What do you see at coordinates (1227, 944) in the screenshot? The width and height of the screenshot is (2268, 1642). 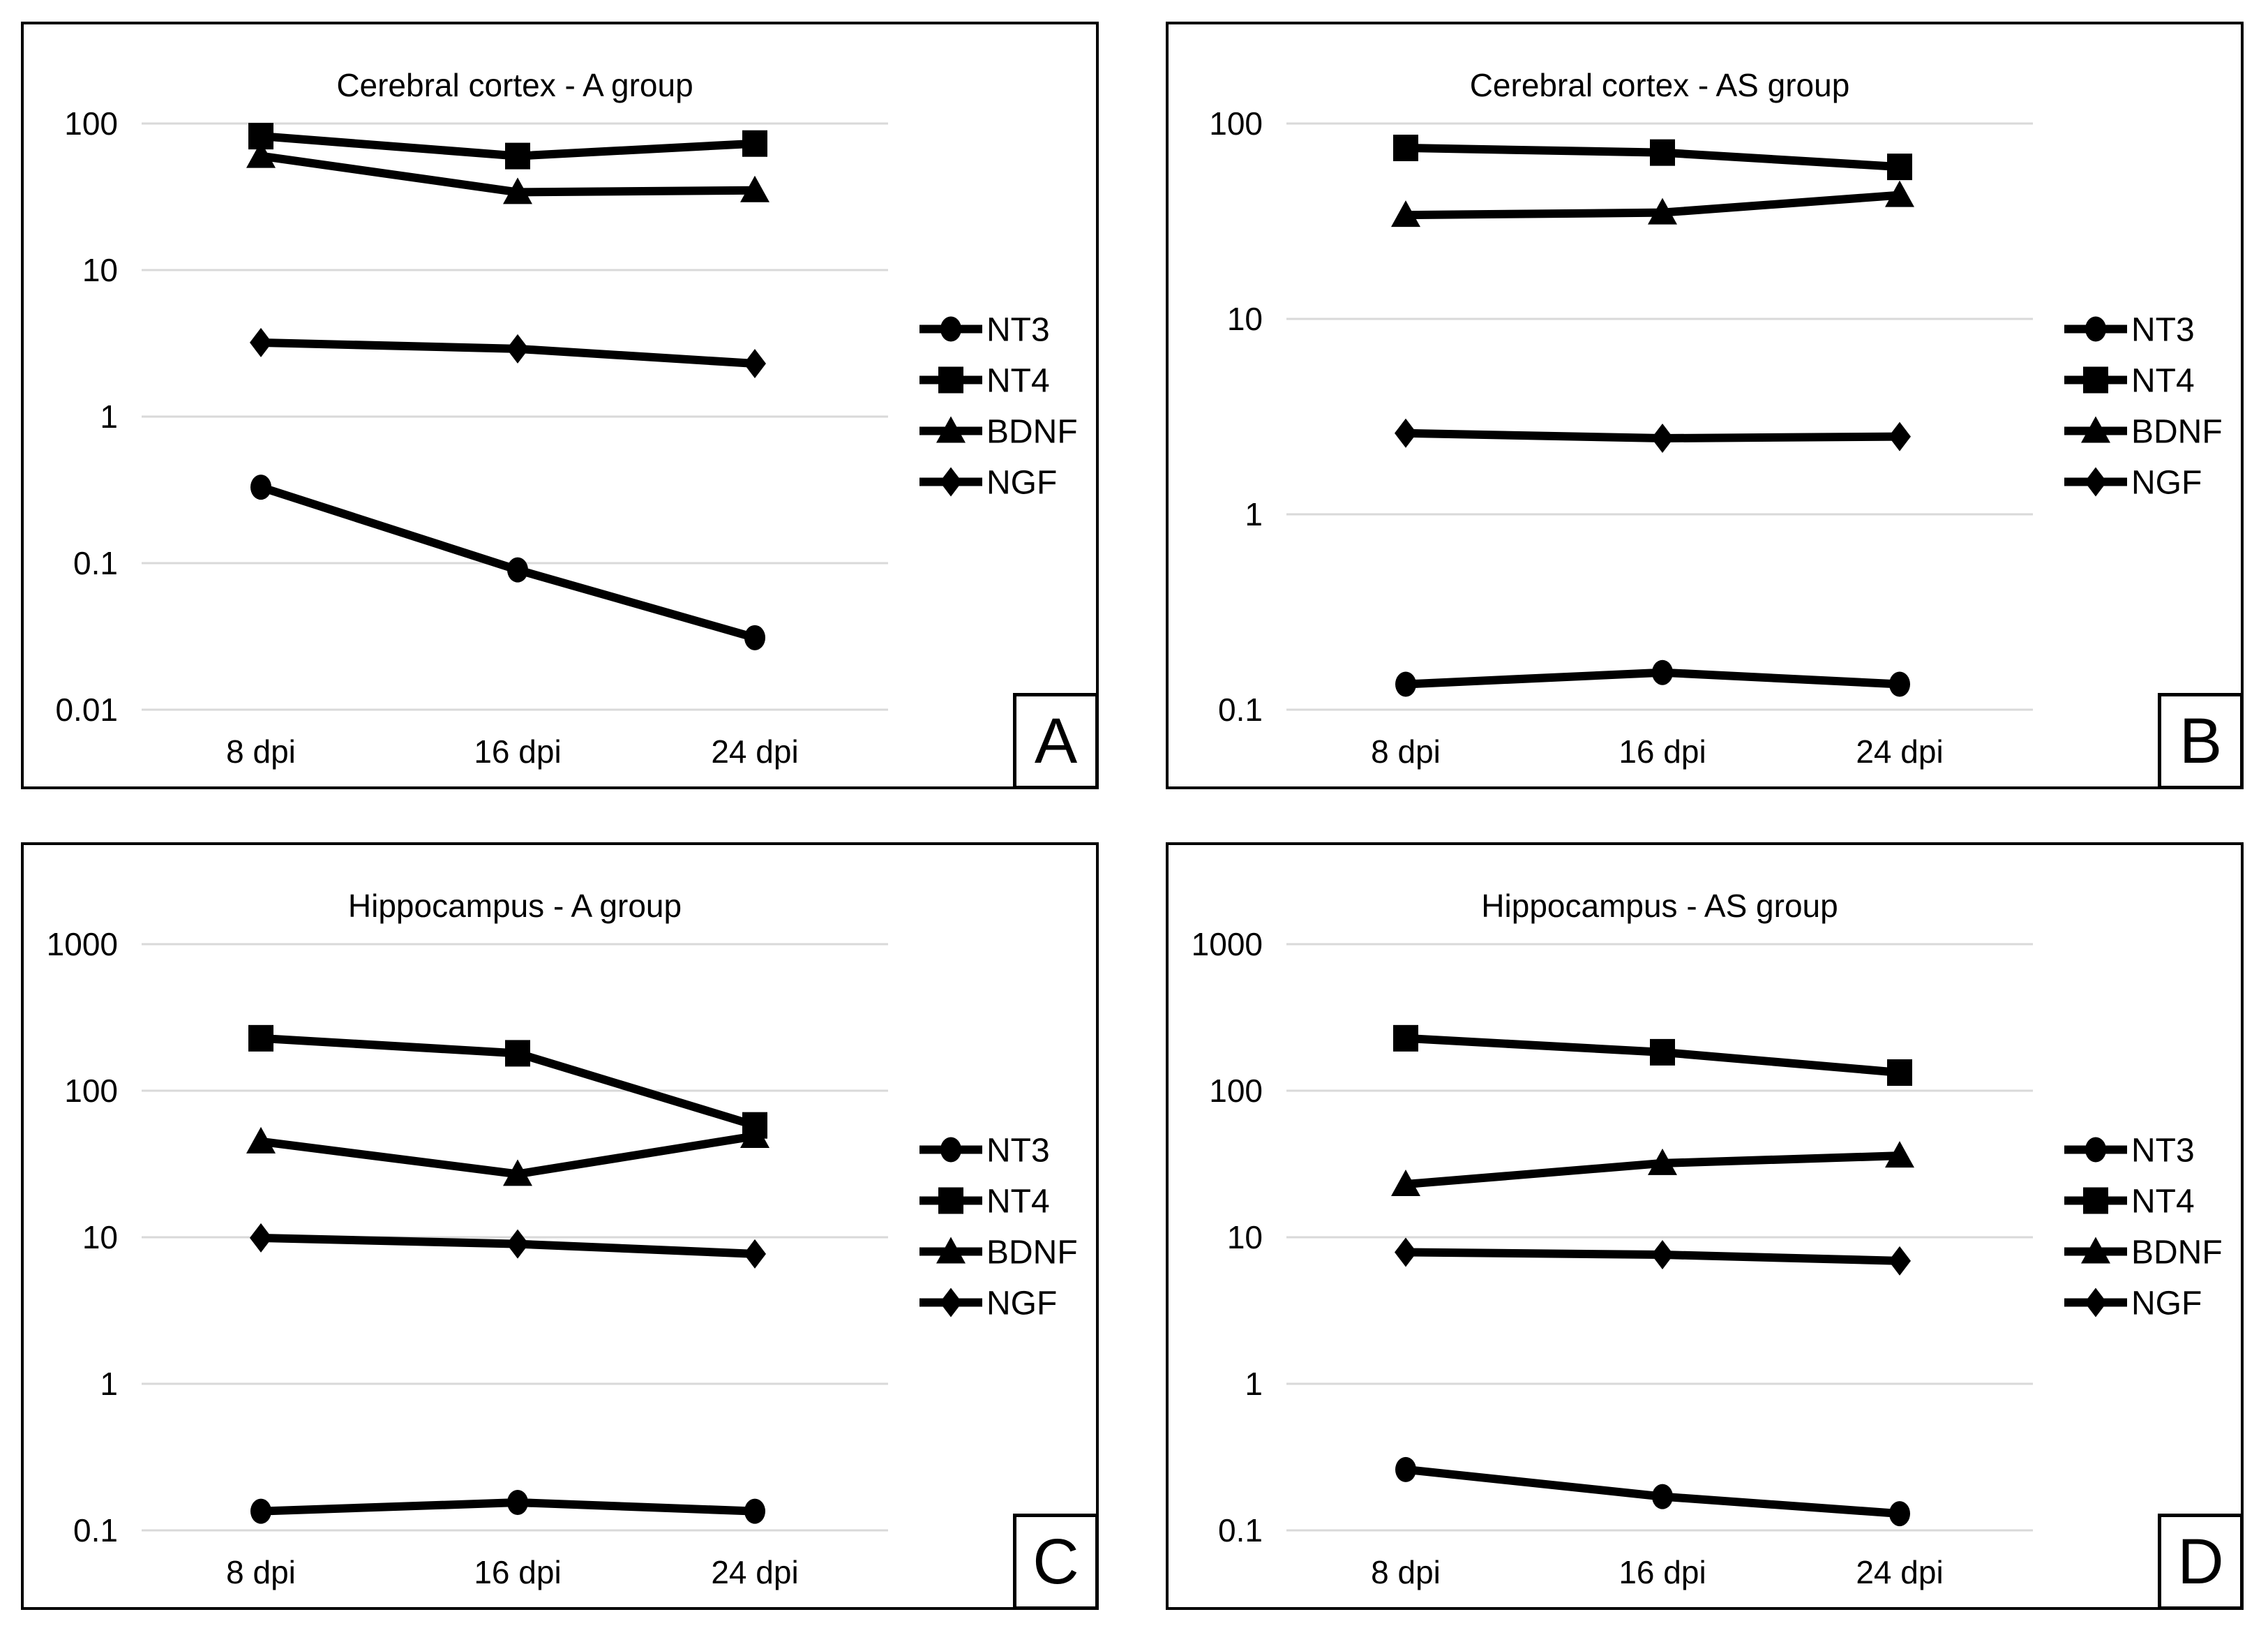 I see `y-axis-tick-label: 1000` at bounding box center [1227, 944].